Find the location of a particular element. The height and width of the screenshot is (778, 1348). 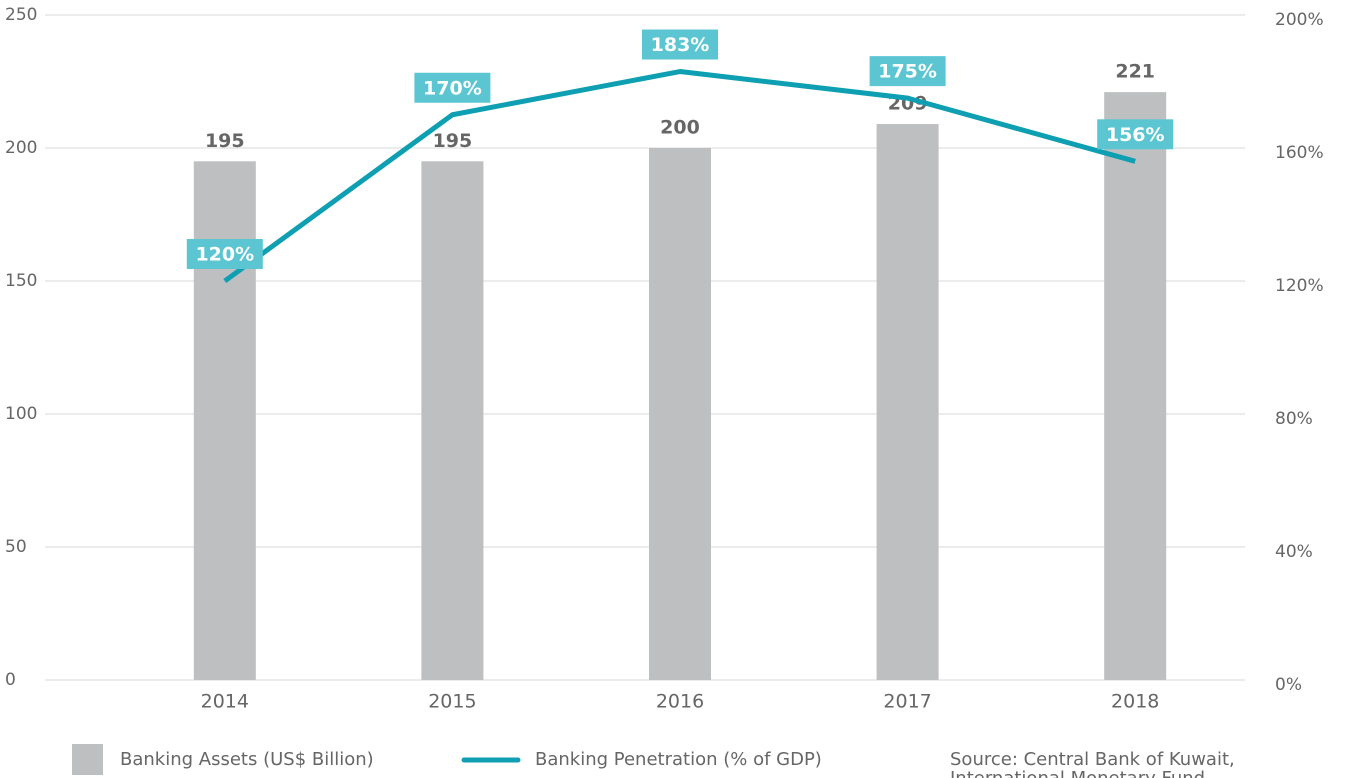

line-value-label: 175% is located at coordinates (907, 72).